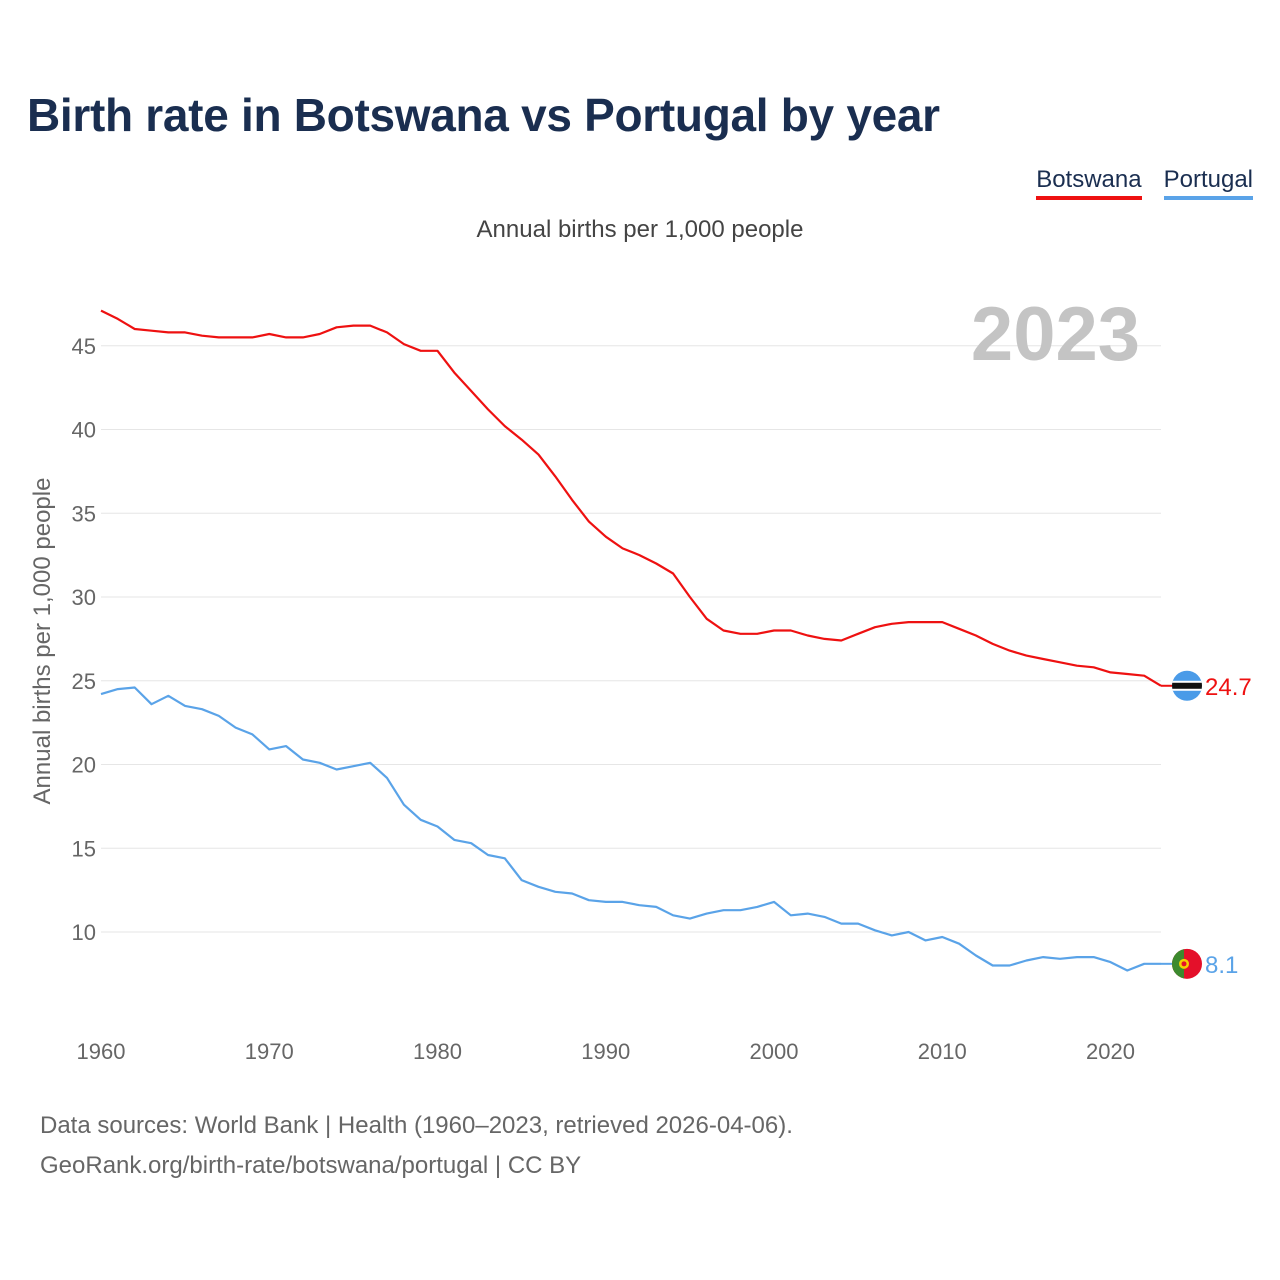 The height and width of the screenshot is (1280, 1280). I want to click on legend: Botswana Portugal, so click(1144, 183).